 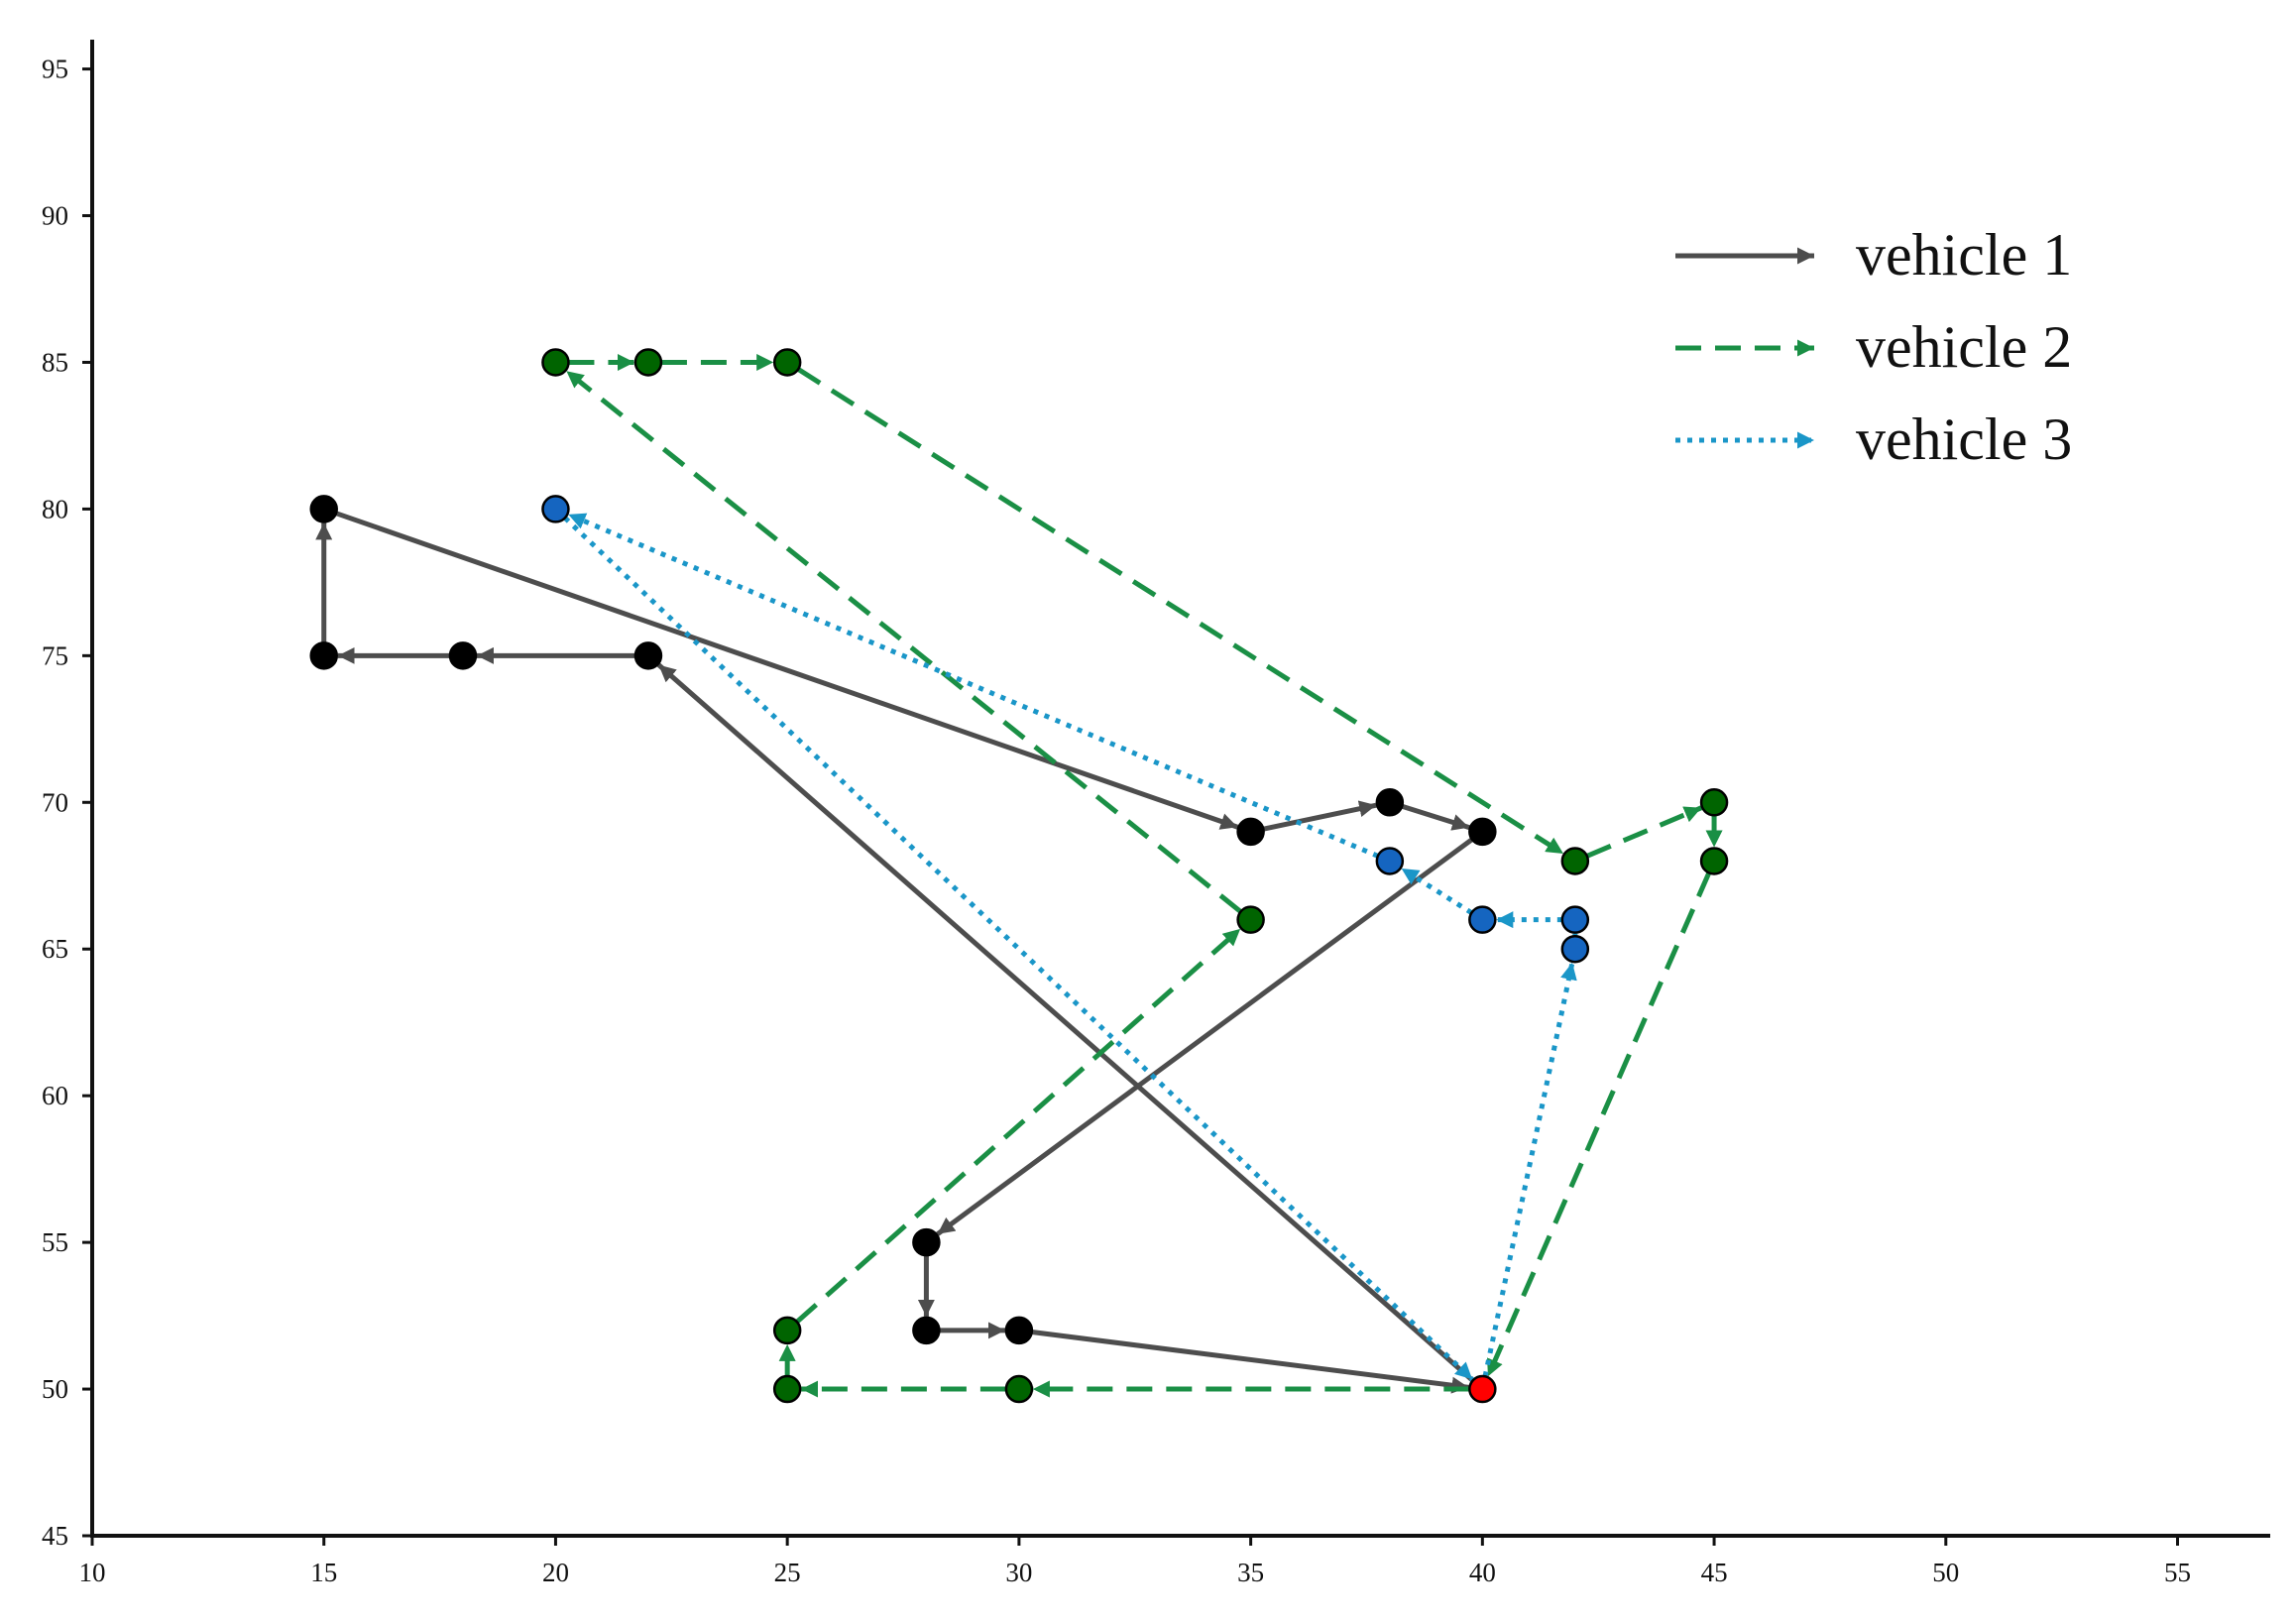 I want to click on depot-point, so click(x=1482, y=1389).